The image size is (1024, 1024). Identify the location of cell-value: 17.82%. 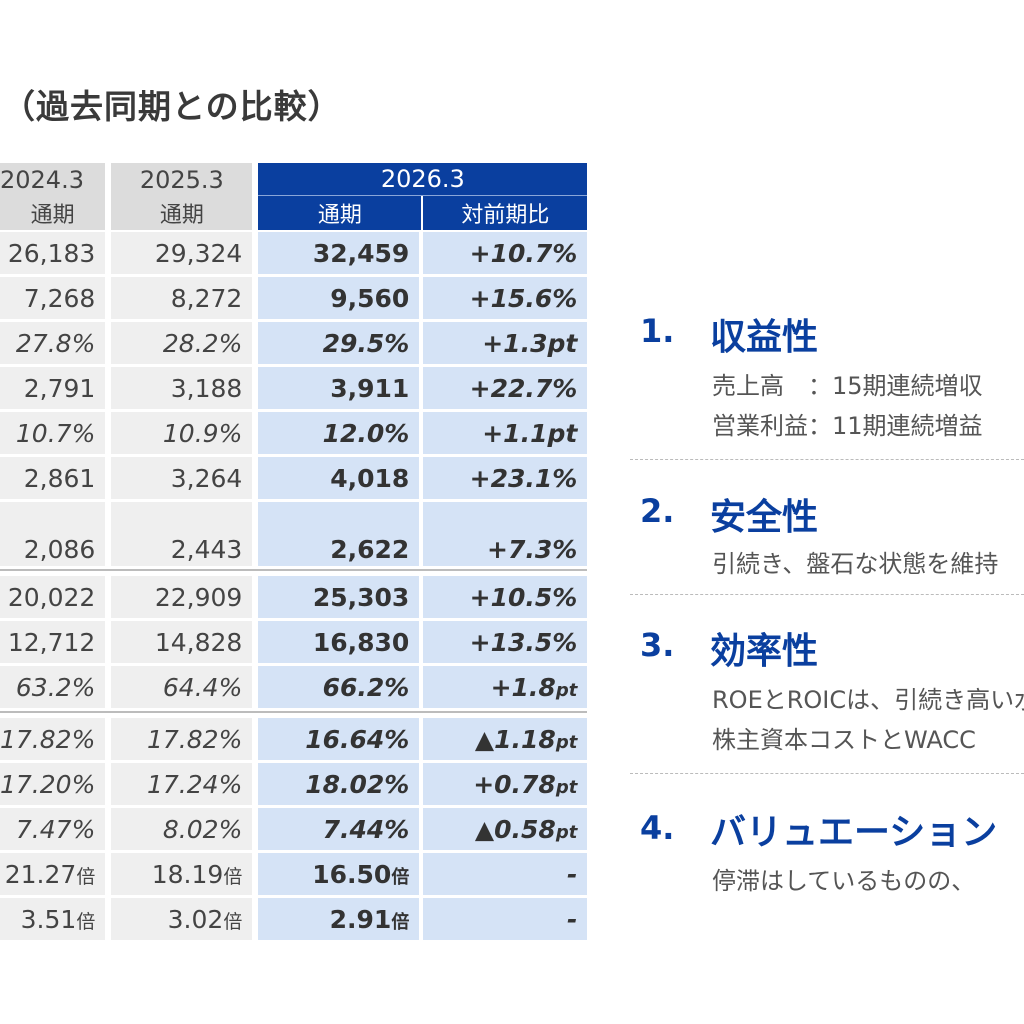
(195, 739).